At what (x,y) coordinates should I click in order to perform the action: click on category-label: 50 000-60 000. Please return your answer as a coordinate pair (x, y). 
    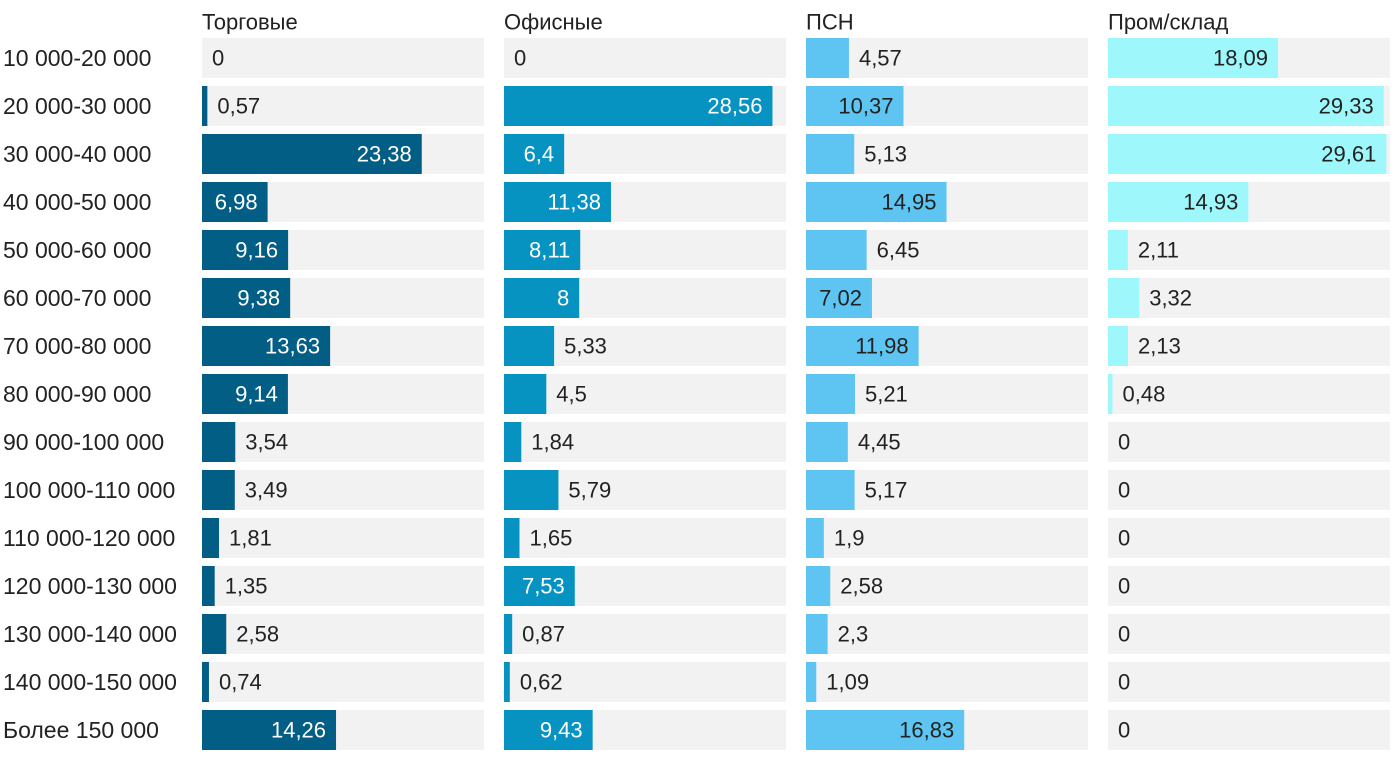
    Looking at the image, I should click on (77, 250).